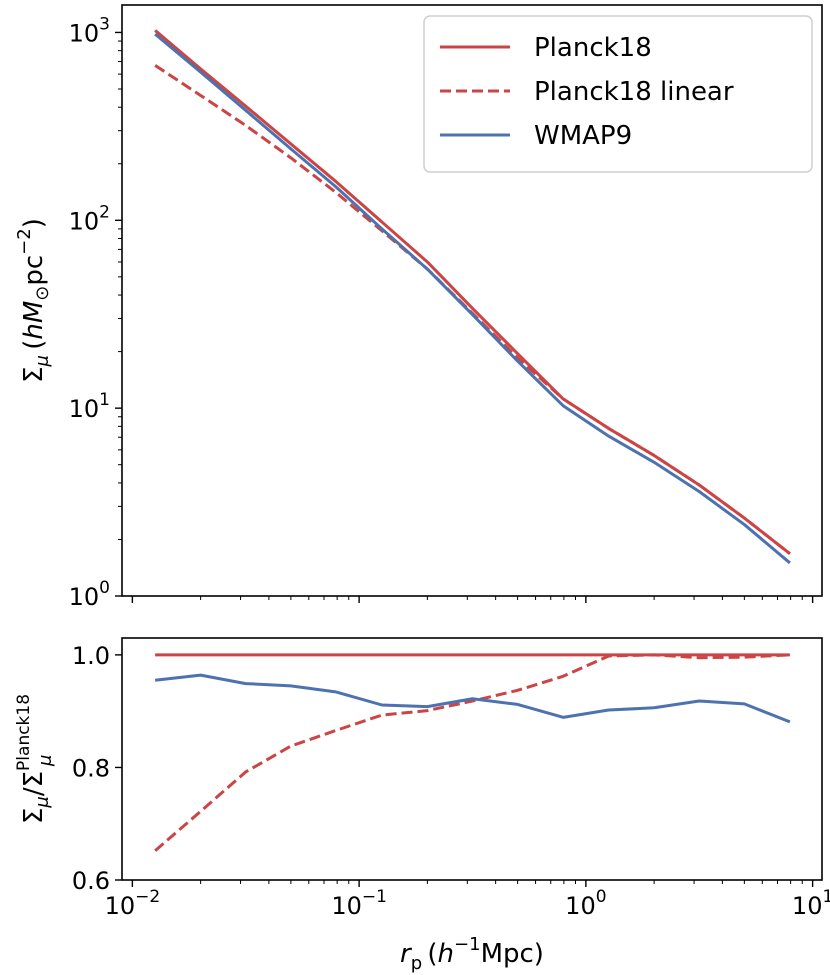  Describe the element at coordinates (89, 218) in the screenshot. I see `top-y-tick-label: 10²` at that location.